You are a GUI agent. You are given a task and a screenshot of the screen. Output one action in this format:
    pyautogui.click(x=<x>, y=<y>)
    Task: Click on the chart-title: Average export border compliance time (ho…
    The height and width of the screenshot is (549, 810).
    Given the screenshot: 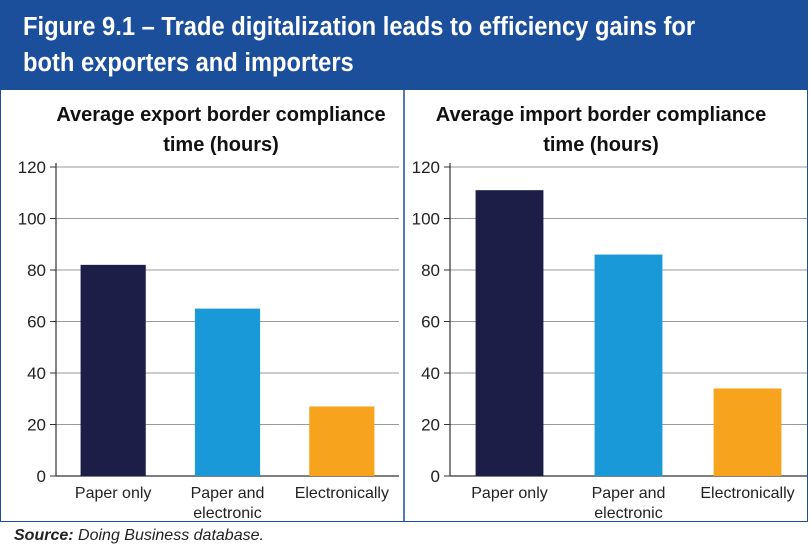 What is the action you would take?
    pyautogui.click(x=220, y=130)
    